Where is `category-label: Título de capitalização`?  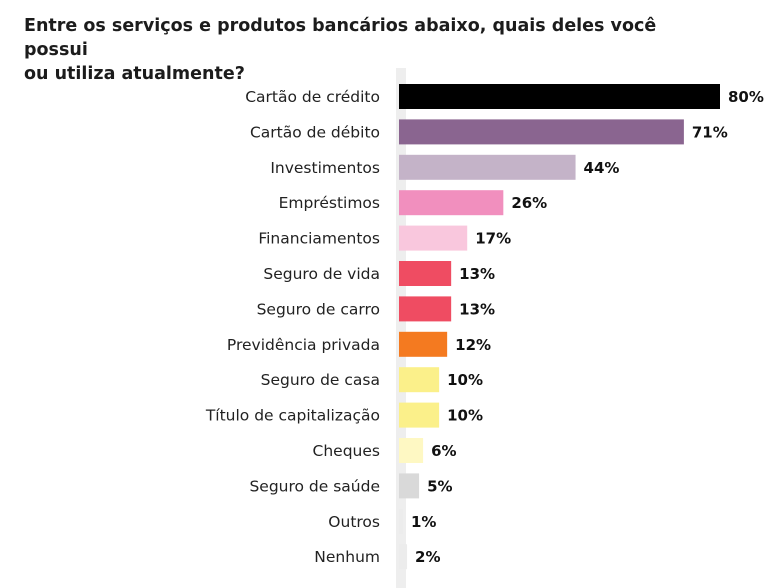 category-label: Título de capitalização is located at coordinates (292, 416).